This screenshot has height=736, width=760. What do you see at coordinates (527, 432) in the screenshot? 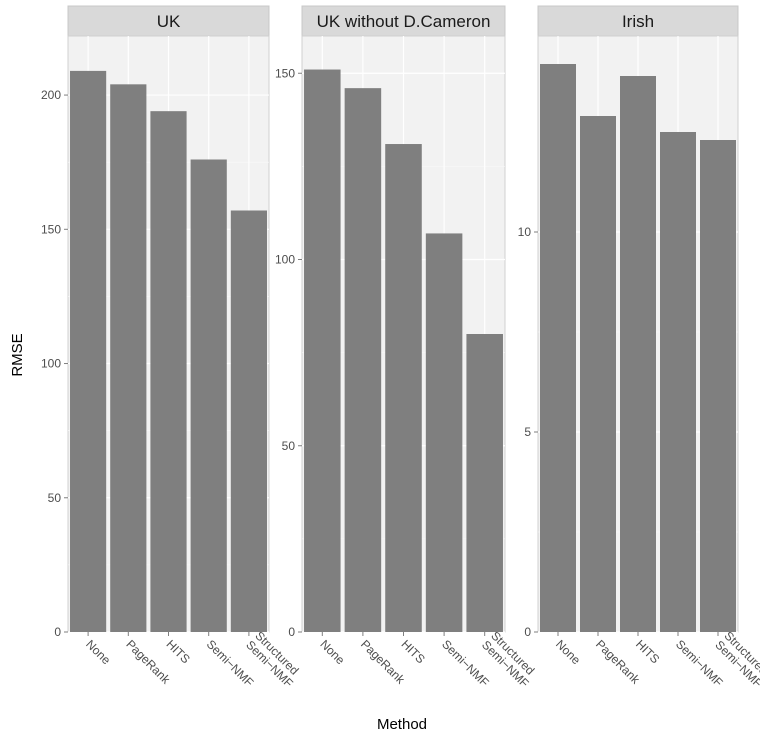
I see `y-tick-label: 5` at bounding box center [527, 432].